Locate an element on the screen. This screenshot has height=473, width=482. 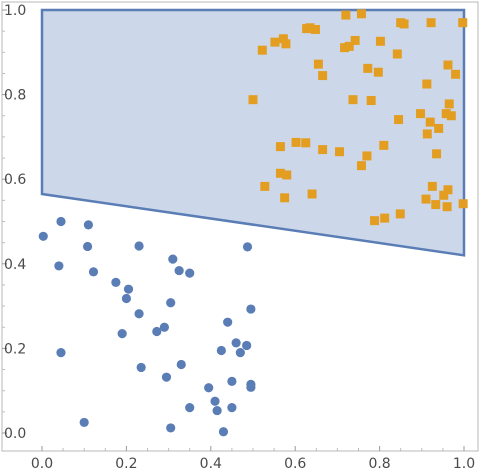
x-tick-label: 0.4 is located at coordinates (211, 464).